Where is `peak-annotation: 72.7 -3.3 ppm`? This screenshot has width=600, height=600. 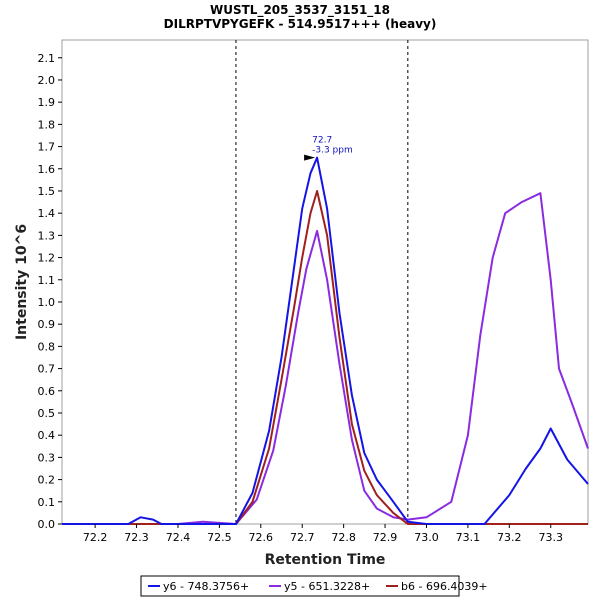
peak-annotation: 72.7 -3.3 ppm is located at coordinates (328, 148).